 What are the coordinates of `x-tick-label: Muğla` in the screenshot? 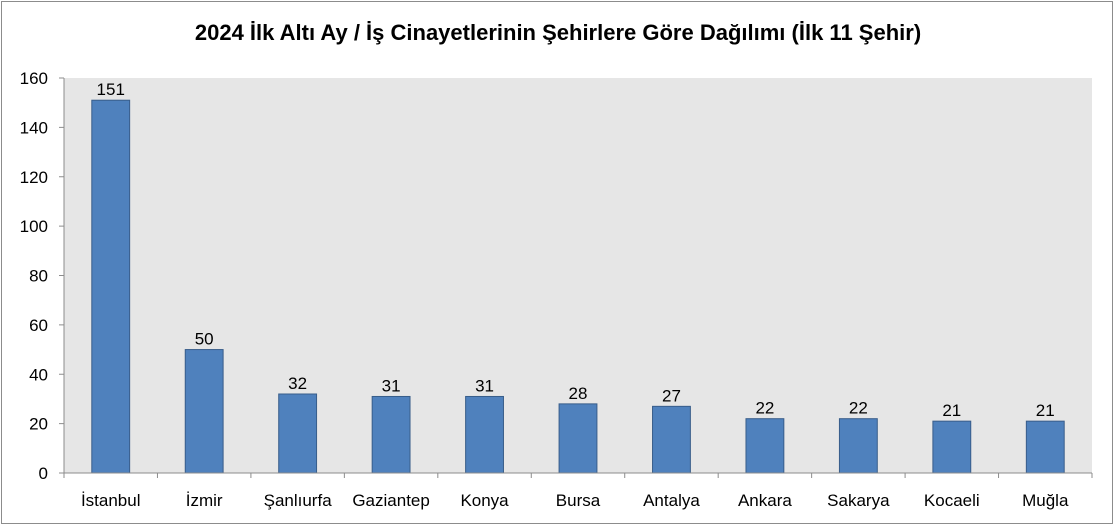 It's located at (1045, 500).